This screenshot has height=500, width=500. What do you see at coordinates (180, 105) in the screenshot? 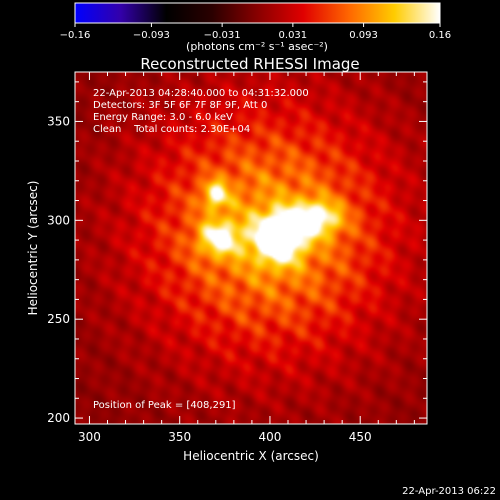
I see `annotation-detectors: Detectors: 3F 5F 6F 7F 8F 9F, Att 0` at bounding box center [180, 105].